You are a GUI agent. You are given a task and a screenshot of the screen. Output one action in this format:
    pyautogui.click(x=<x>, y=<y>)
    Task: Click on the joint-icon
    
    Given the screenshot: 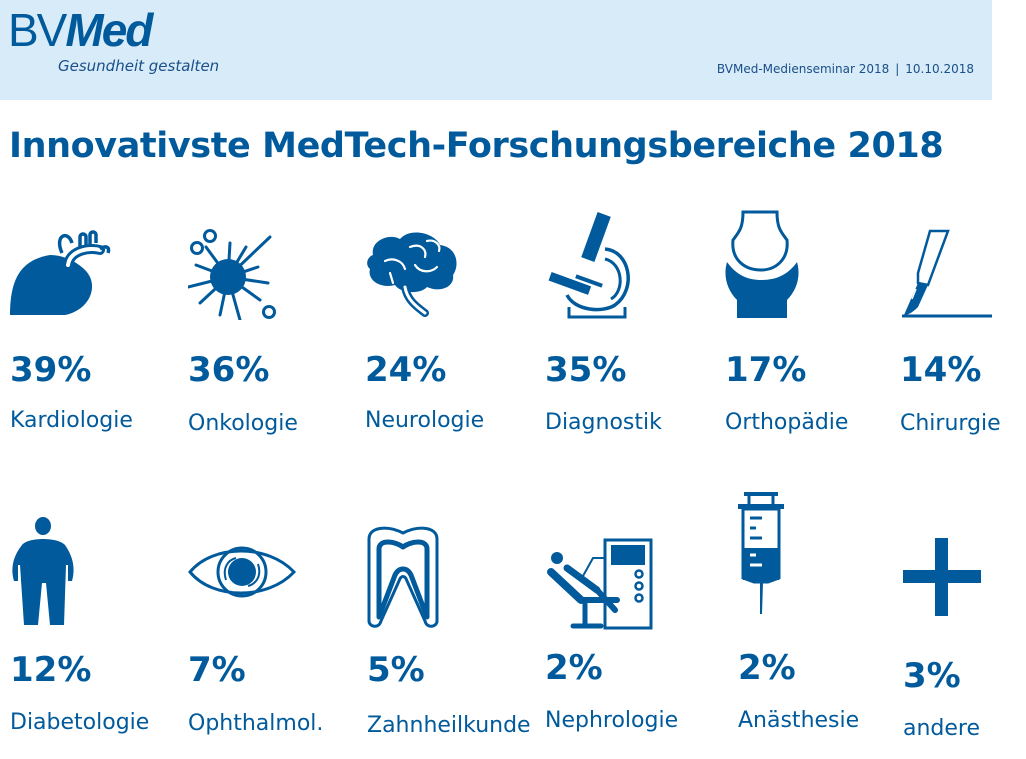 What is the action you would take?
    pyautogui.click(x=762, y=265)
    